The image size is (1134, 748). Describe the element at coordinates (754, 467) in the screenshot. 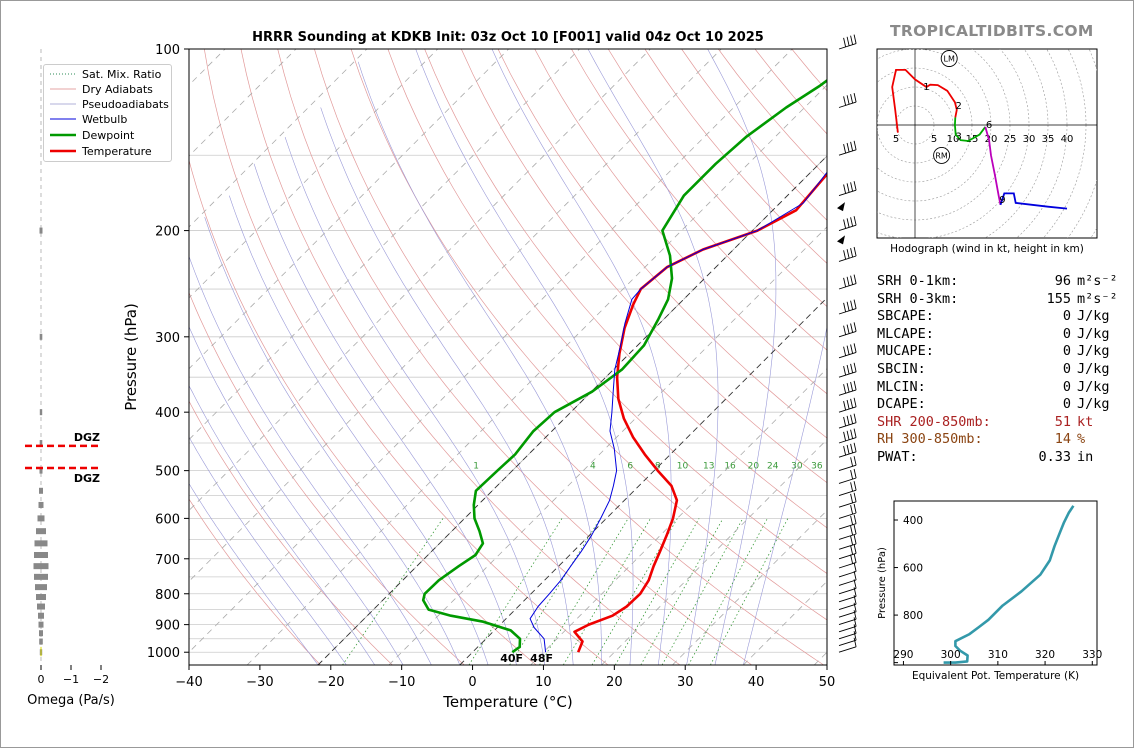

I see `mixing-ratio-label: 20` at that location.